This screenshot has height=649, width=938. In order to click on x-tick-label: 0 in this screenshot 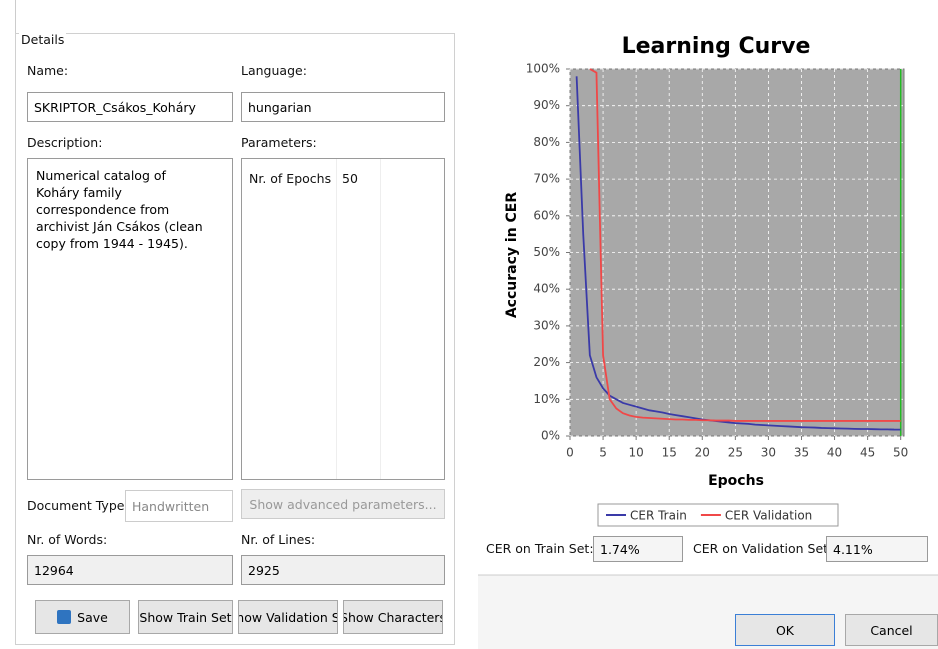, I will do `click(570, 453)`.